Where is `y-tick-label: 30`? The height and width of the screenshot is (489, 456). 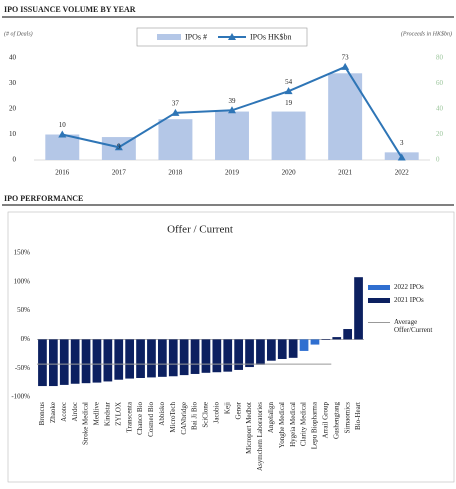
y-tick-label: 30 is located at coordinates (13, 83).